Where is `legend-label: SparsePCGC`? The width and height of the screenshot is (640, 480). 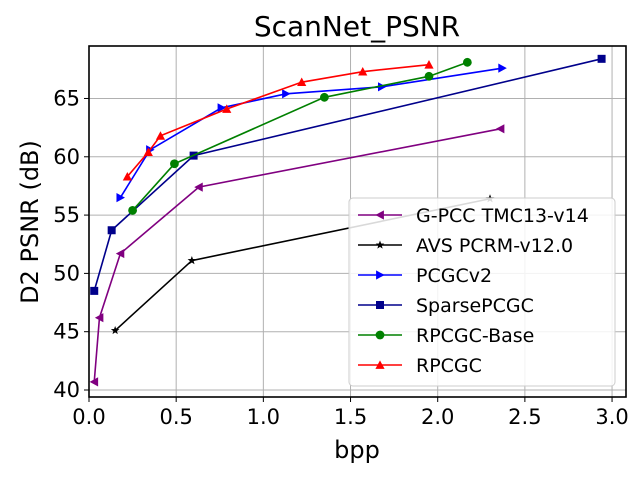 legend-label: SparsePCGC is located at coordinates (475, 306).